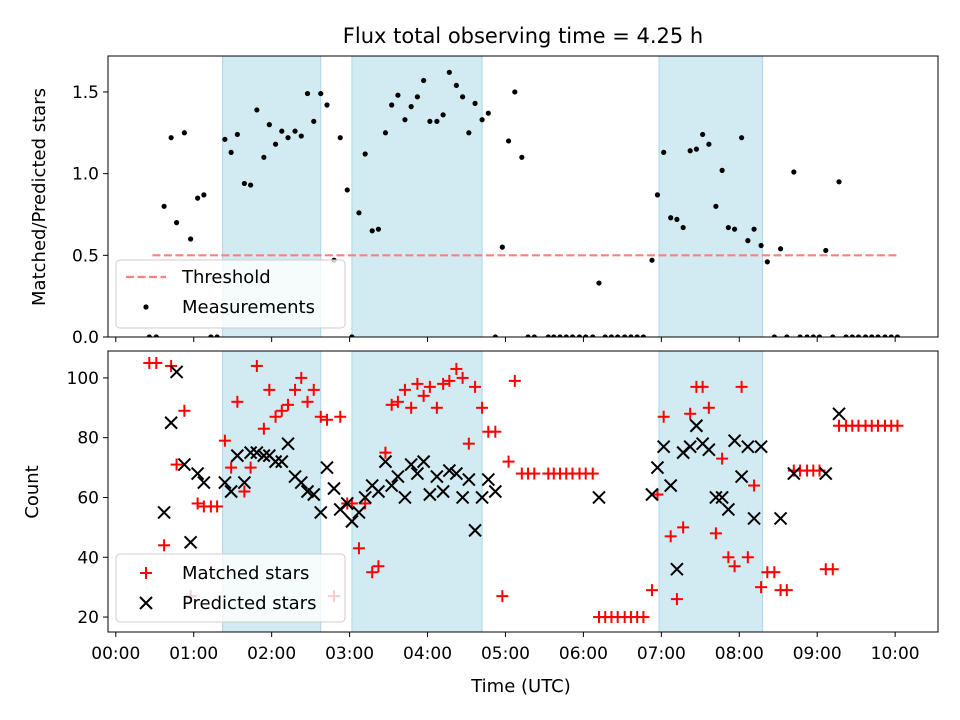 The height and width of the screenshot is (720, 960). Describe the element at coordinates (661, 654) in the screenshot. I see `x-tick-label: 07:00` at that location.